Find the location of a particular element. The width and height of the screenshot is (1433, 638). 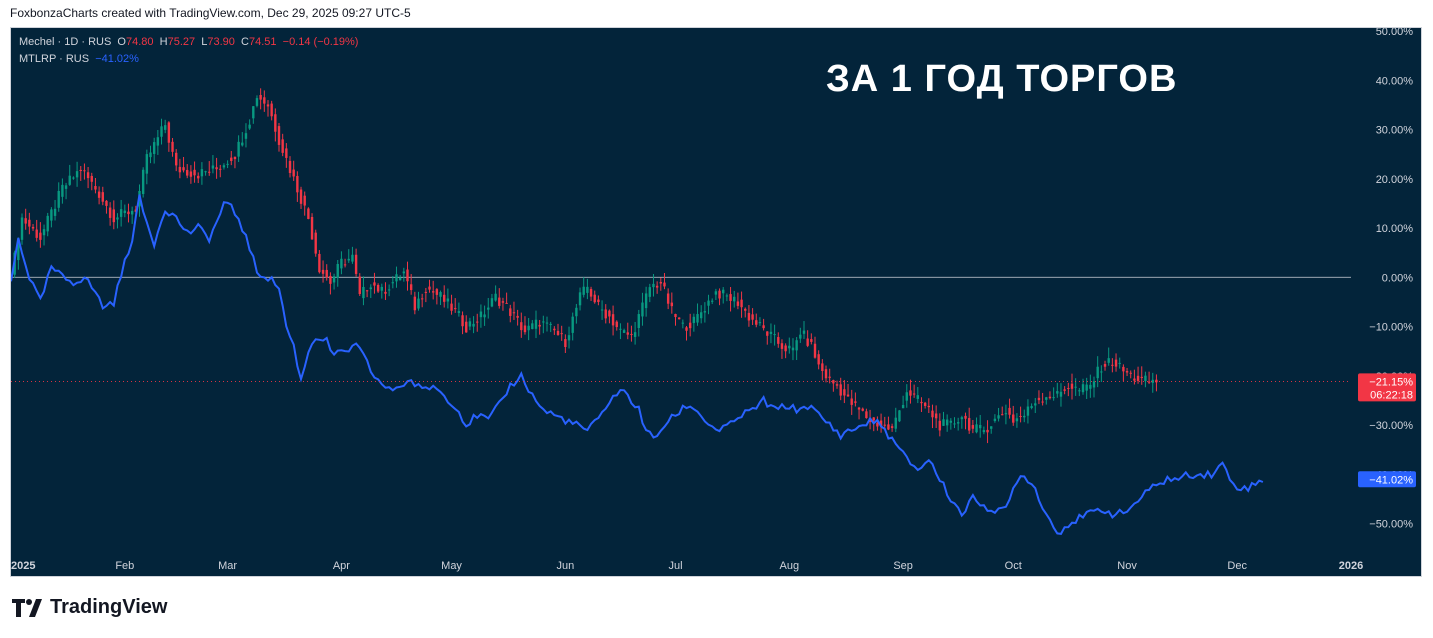

y-tick-label: 30.00% is located at coordinates (1395, 131).